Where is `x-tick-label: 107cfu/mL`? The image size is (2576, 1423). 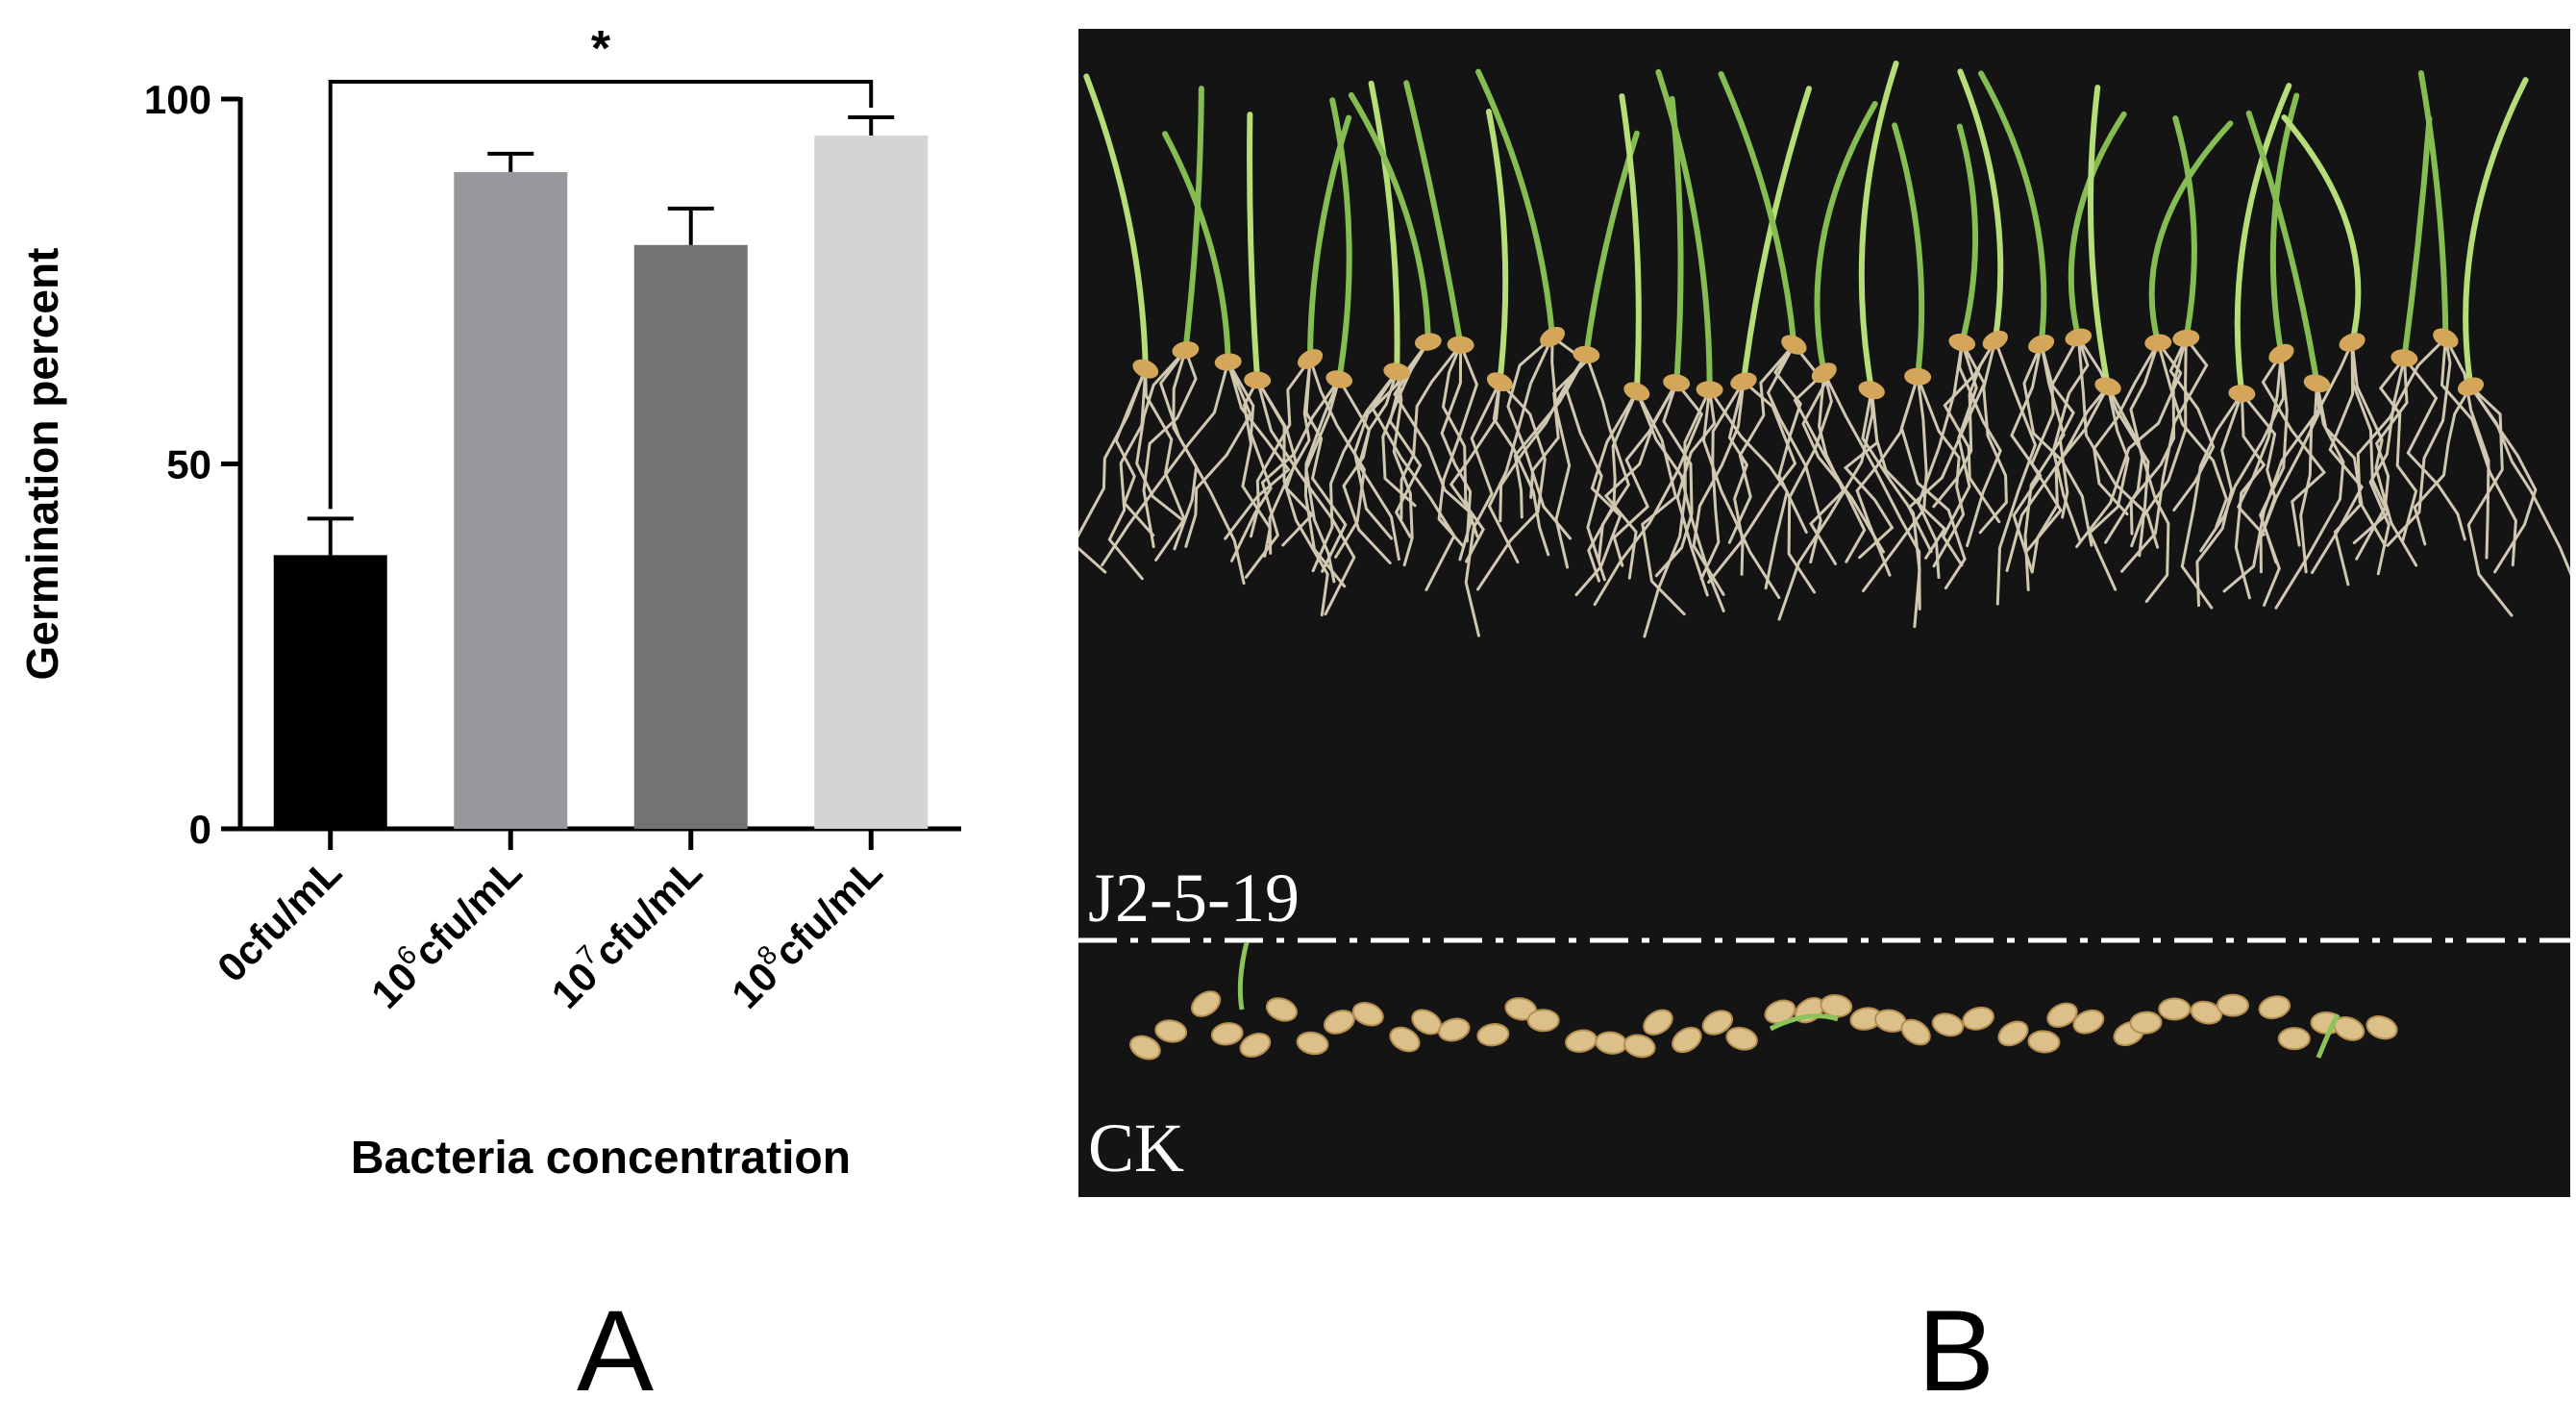 x-tick-label: 107cfu/mL is located at coordinates (624, 931).